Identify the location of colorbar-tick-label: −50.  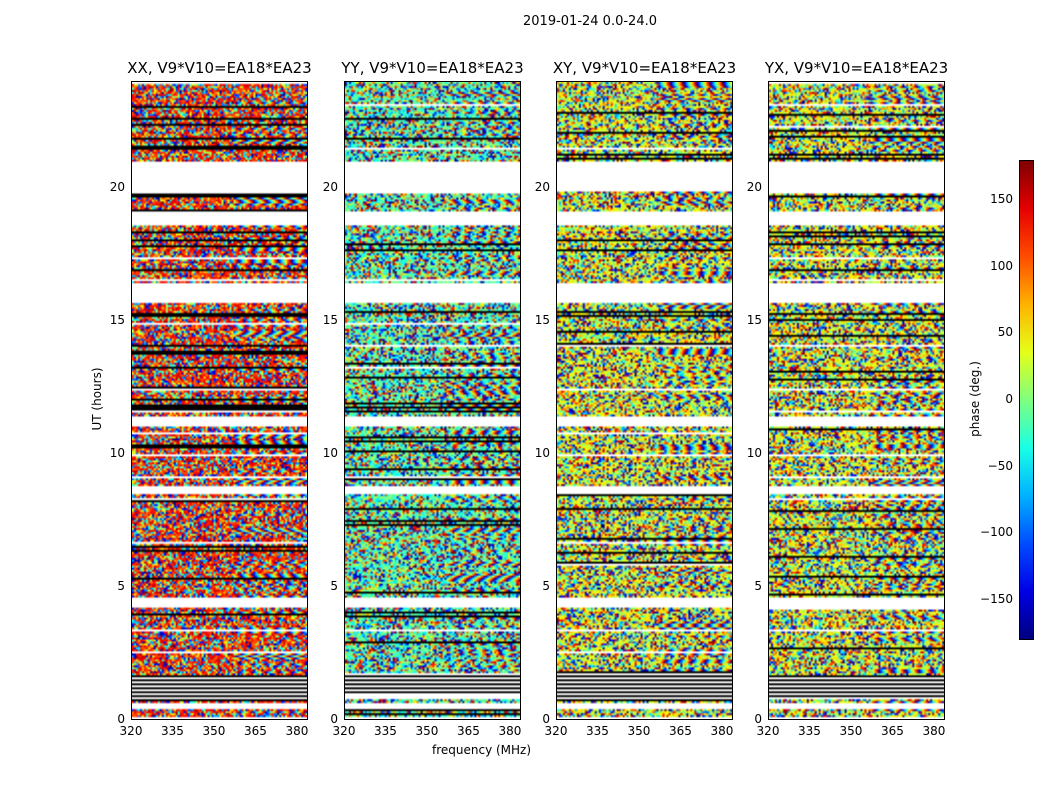
(1000, 465).